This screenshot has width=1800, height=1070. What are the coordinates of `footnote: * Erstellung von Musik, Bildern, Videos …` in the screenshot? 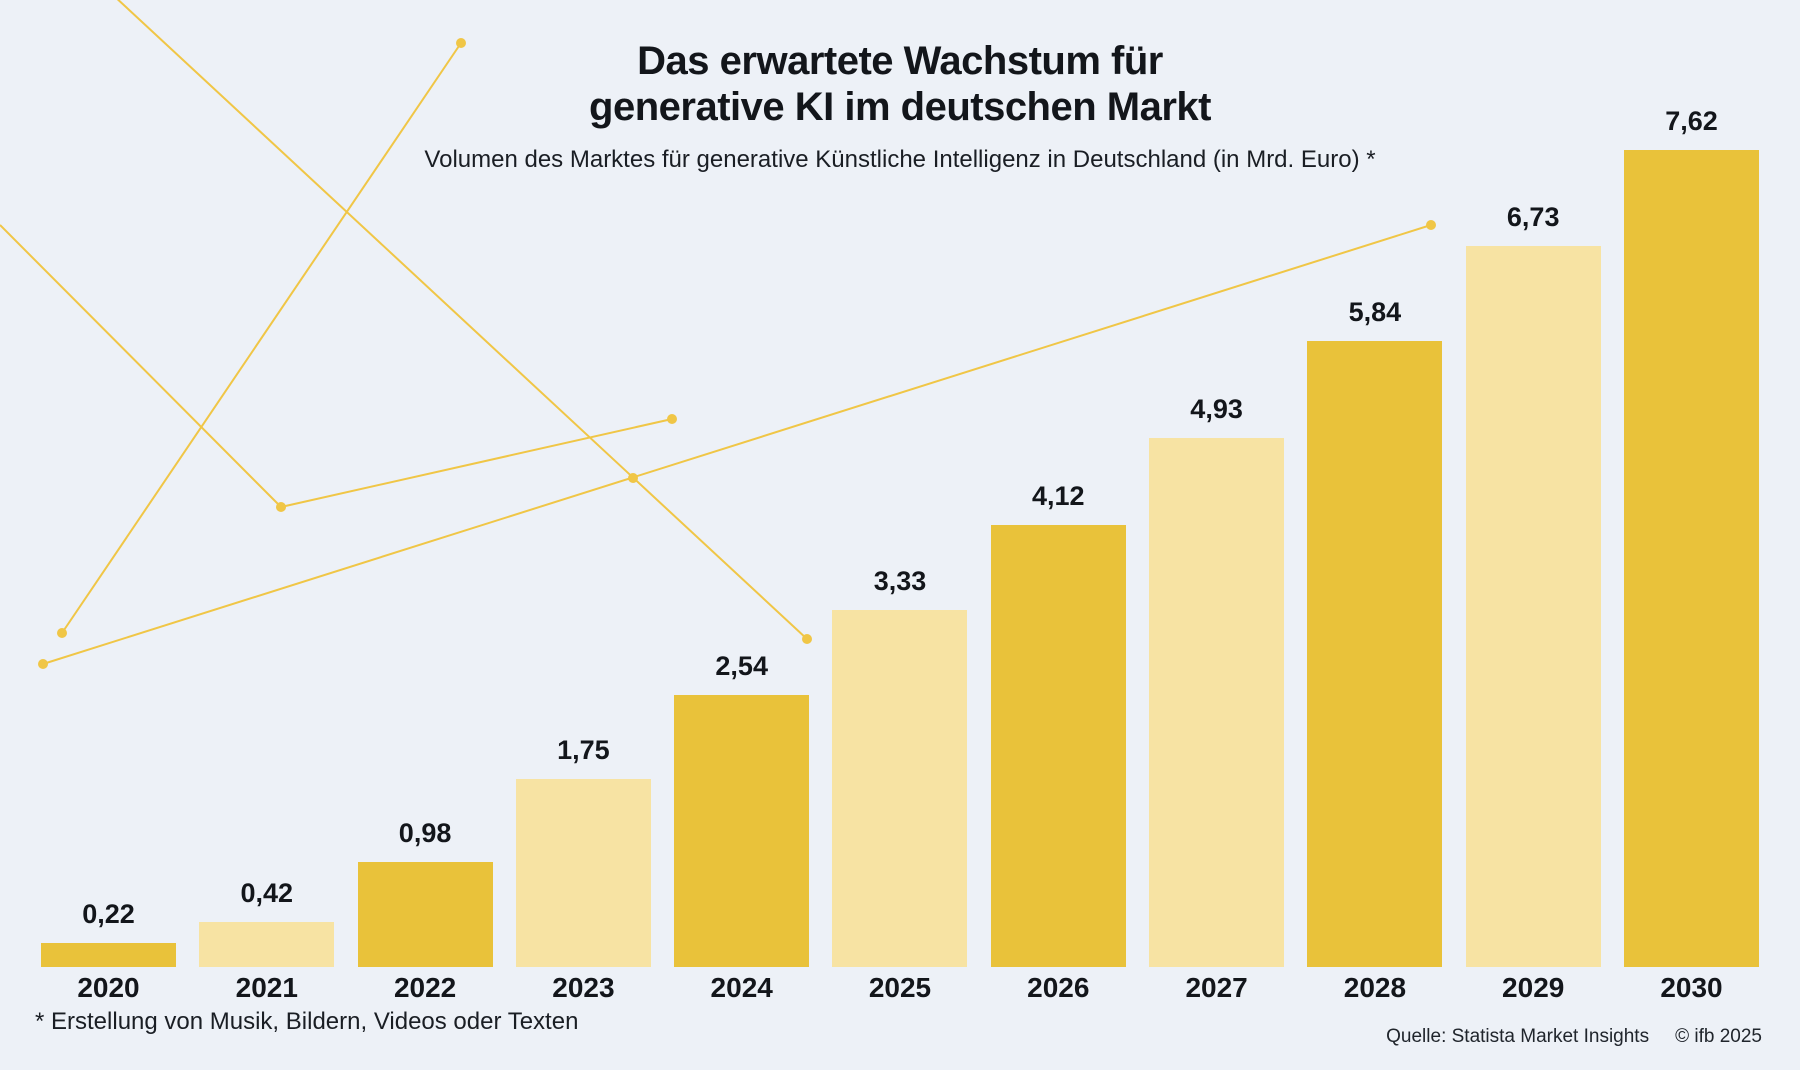 It's located at (307, 1021).